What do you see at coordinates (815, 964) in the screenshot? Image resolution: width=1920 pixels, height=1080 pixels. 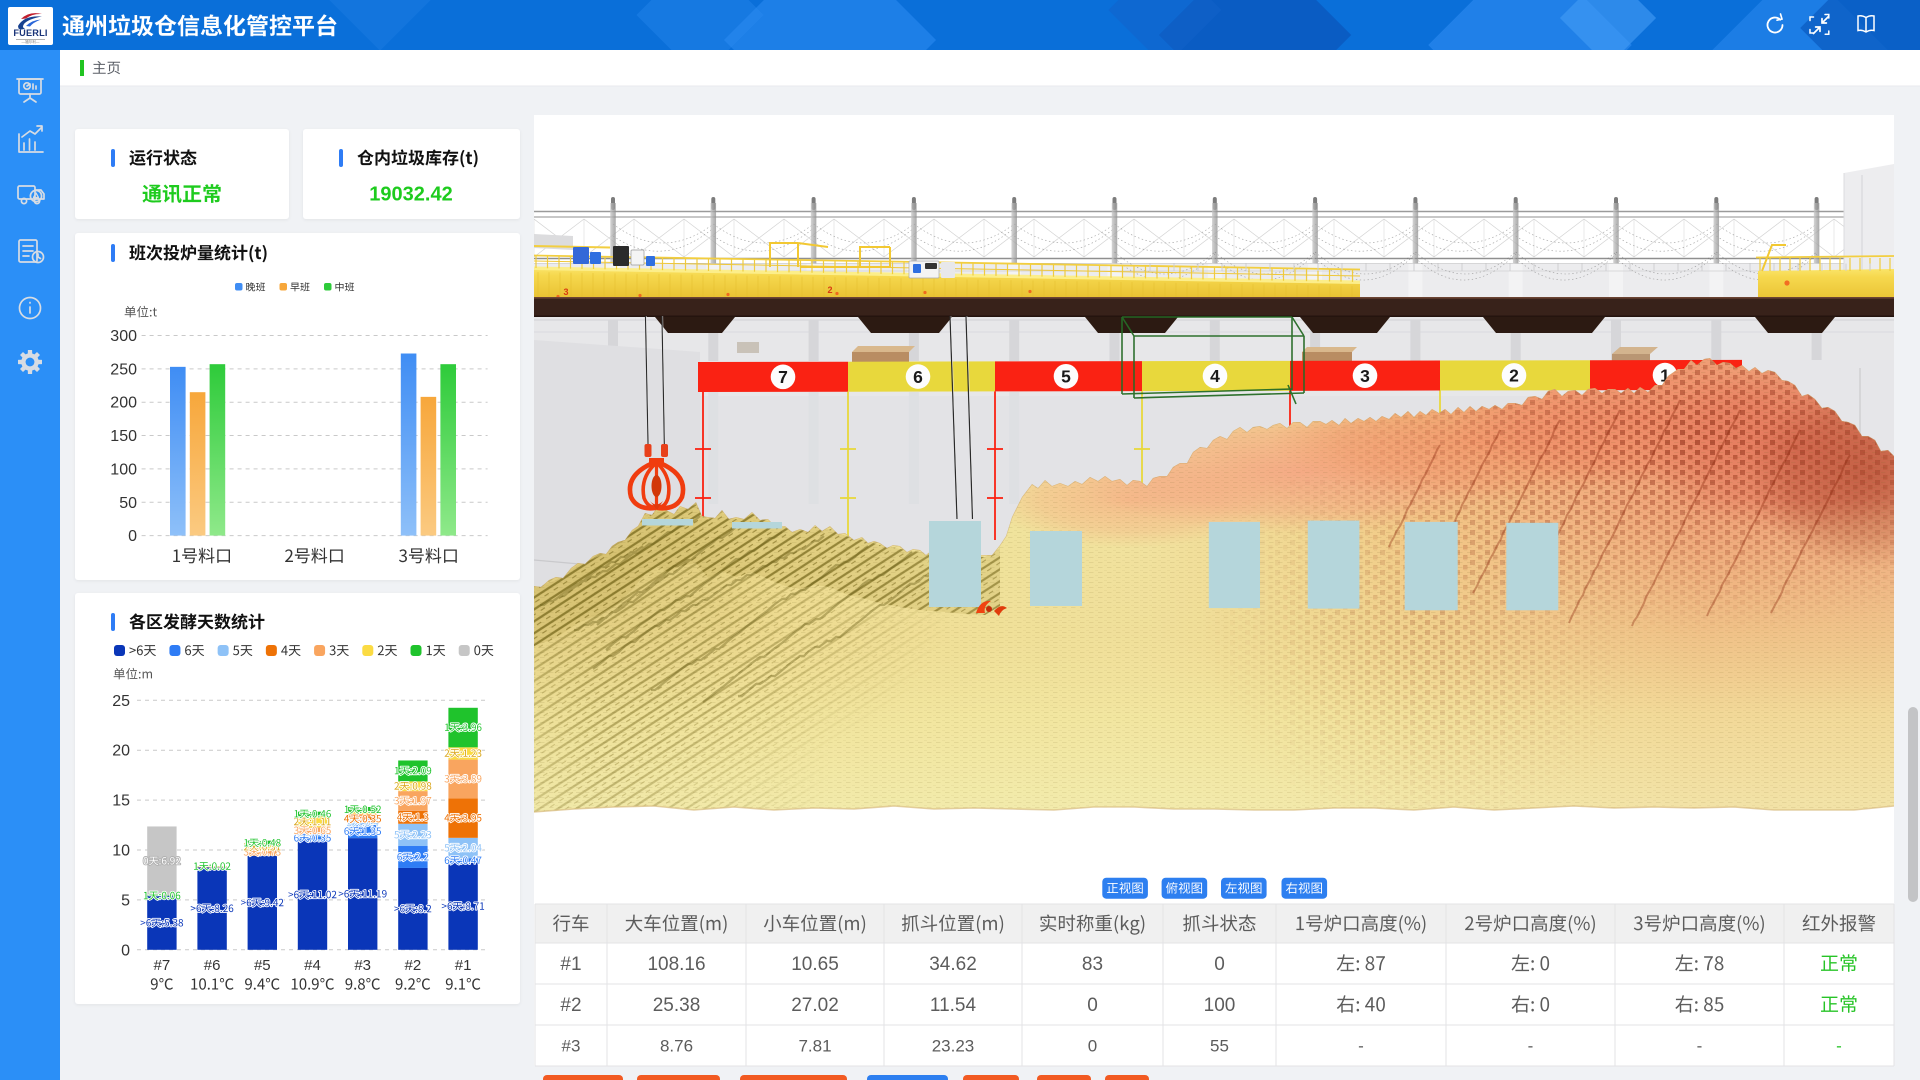 I see `svg-text: 10.65` at bounding box center [815, 964].